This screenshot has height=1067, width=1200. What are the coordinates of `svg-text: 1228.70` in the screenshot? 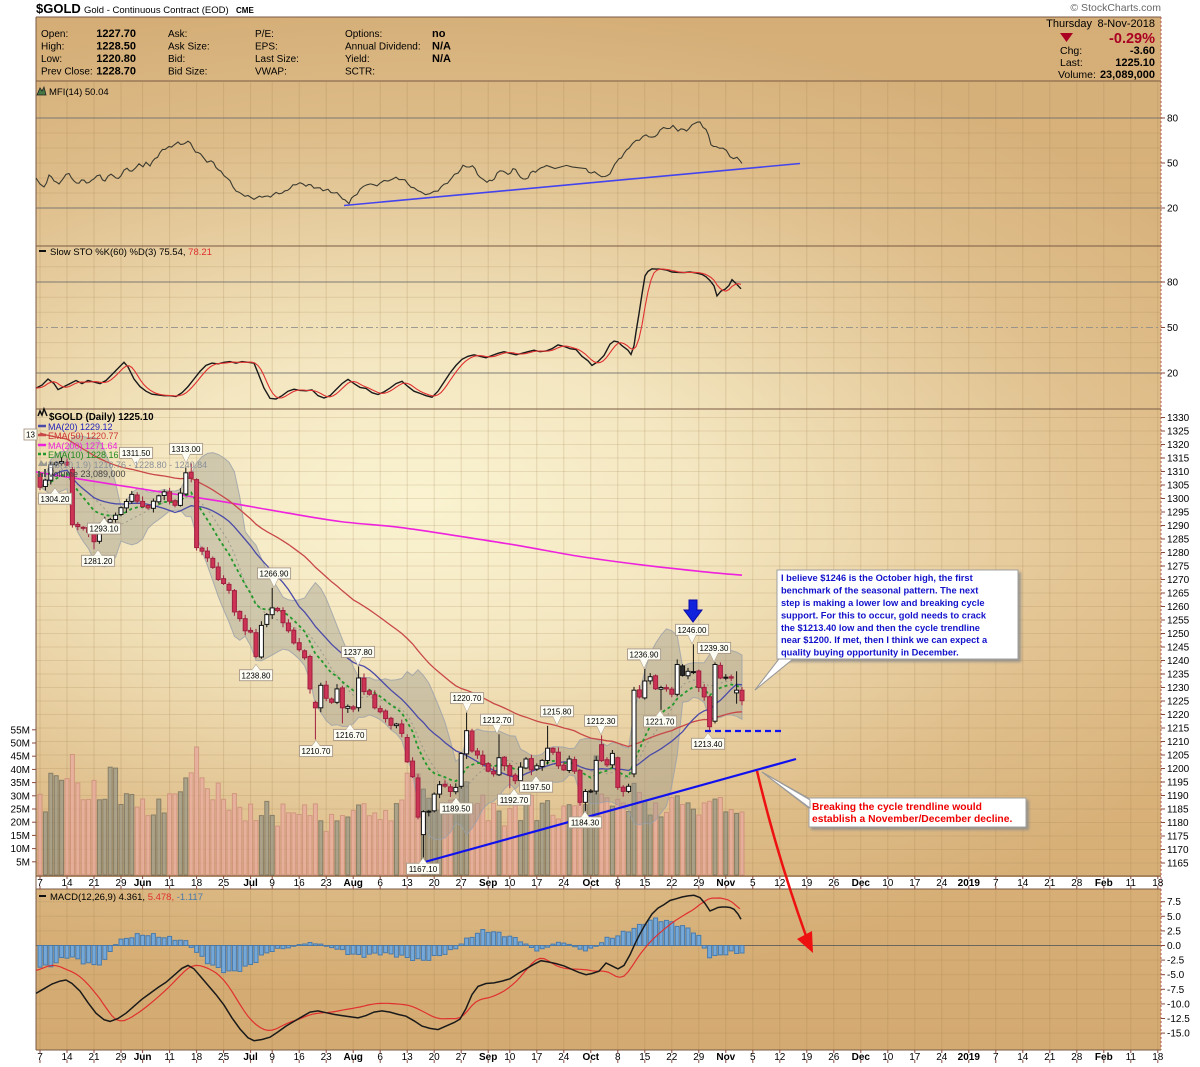 It's located at (116, 72).